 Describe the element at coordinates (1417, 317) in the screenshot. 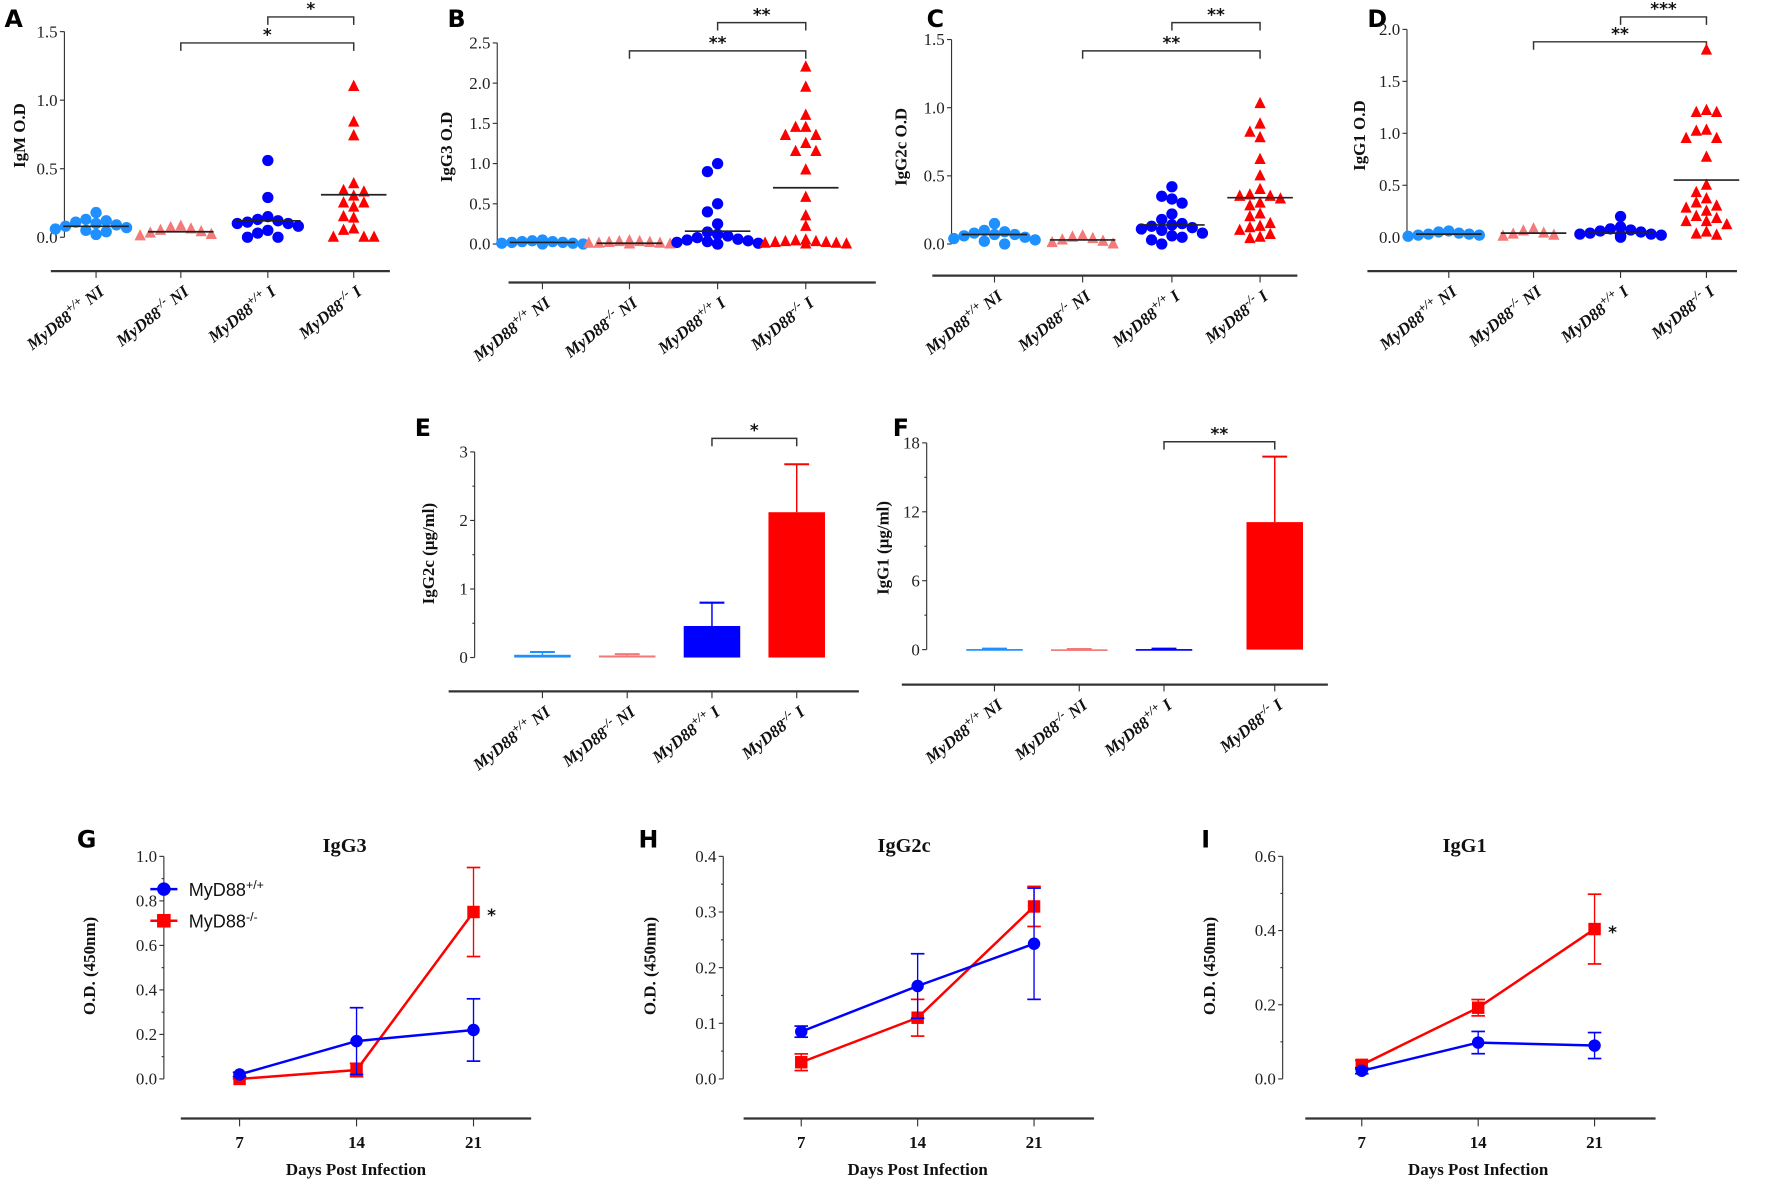

I see `x-tick-label: MyD88+/+ NI` at that location.